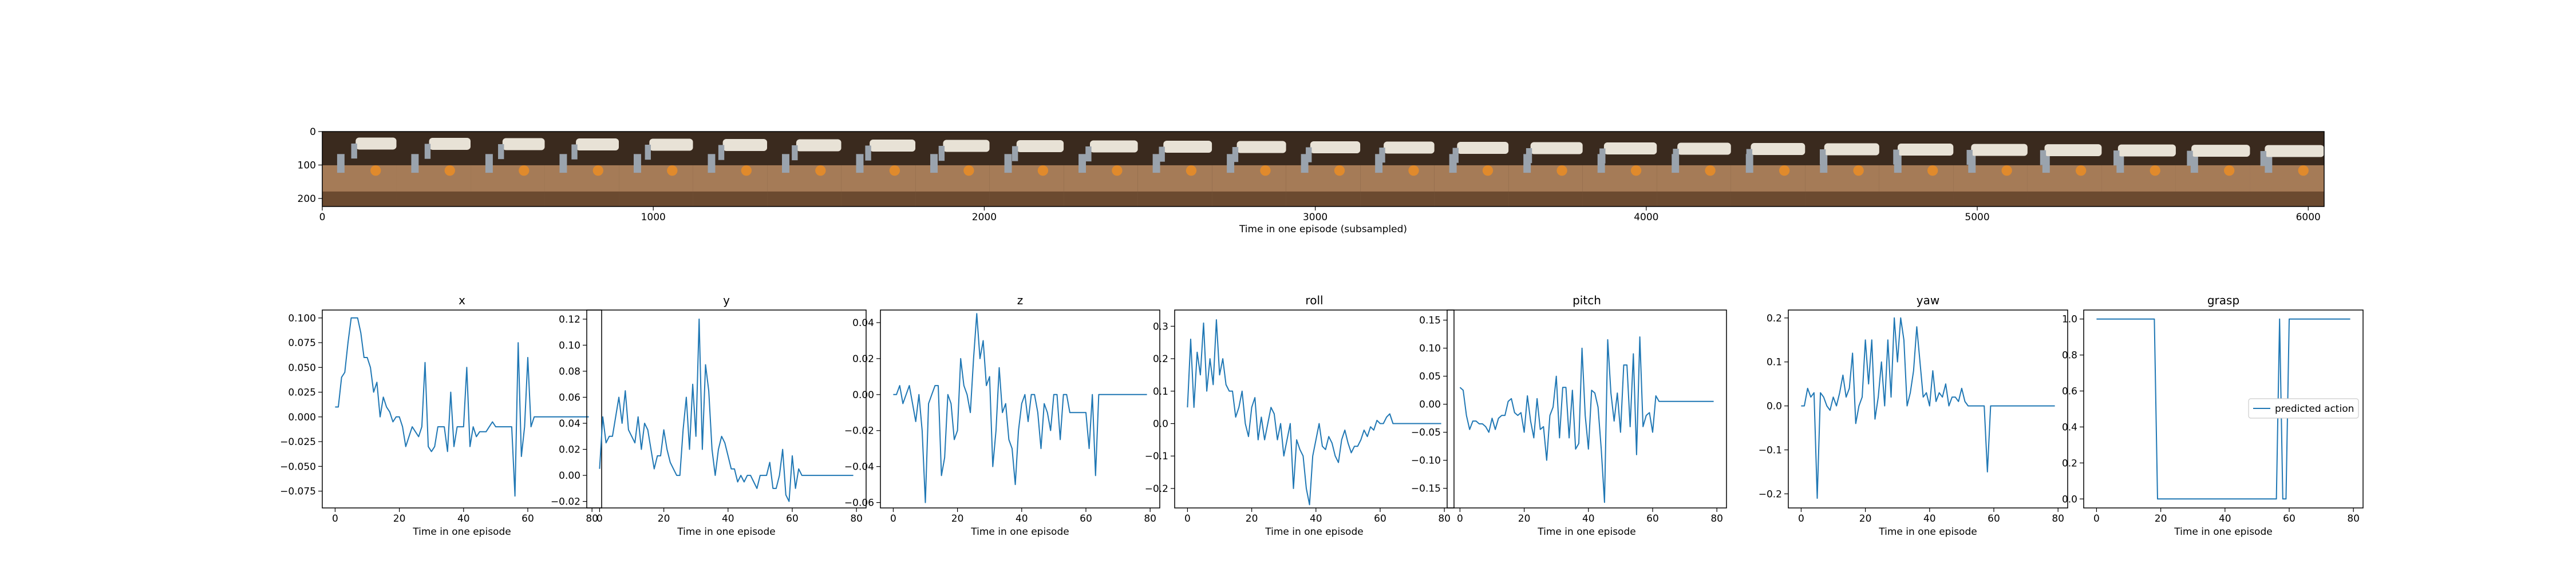 The image size is (2576, 572). I want to click on x-tick-label: 1000, so click(653, 217).